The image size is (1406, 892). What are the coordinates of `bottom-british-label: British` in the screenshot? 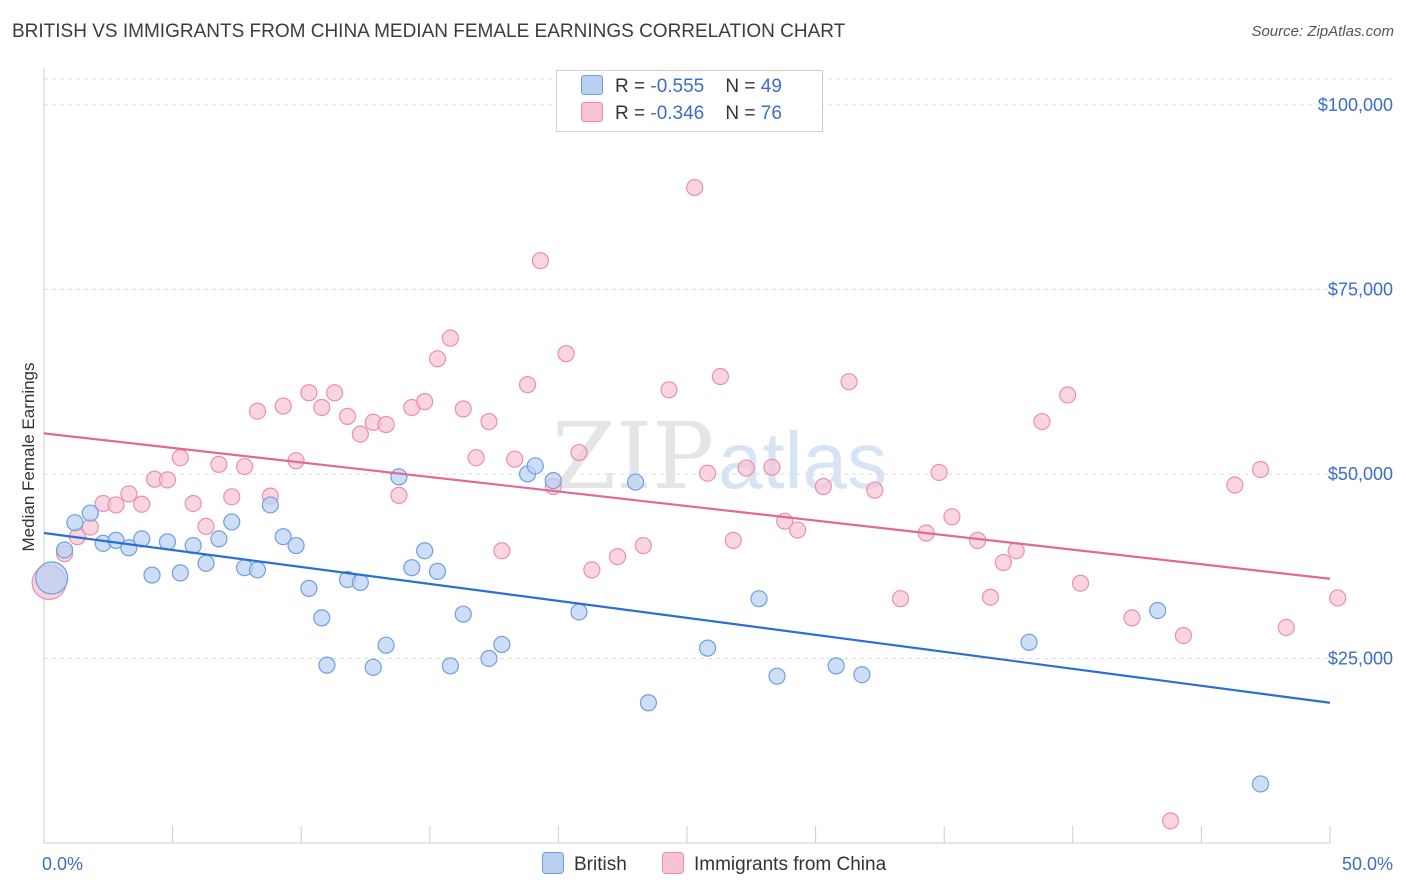 It's located at (600, 864).